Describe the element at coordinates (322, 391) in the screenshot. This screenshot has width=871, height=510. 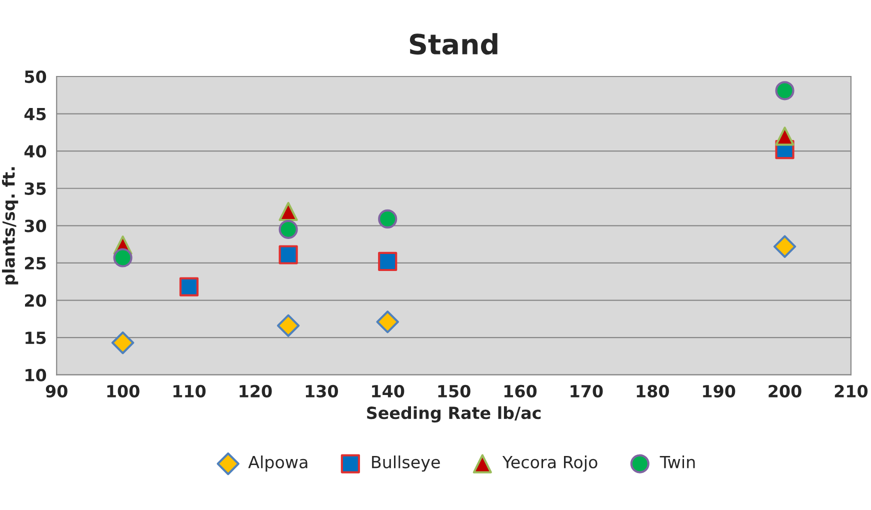
I see `x-tick-label: 130` at that location.